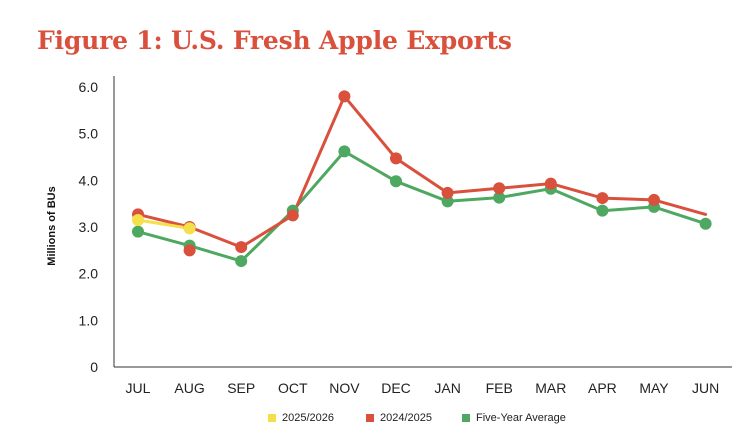  I want to click on point-2025-2026-jul, so click(138, 220).